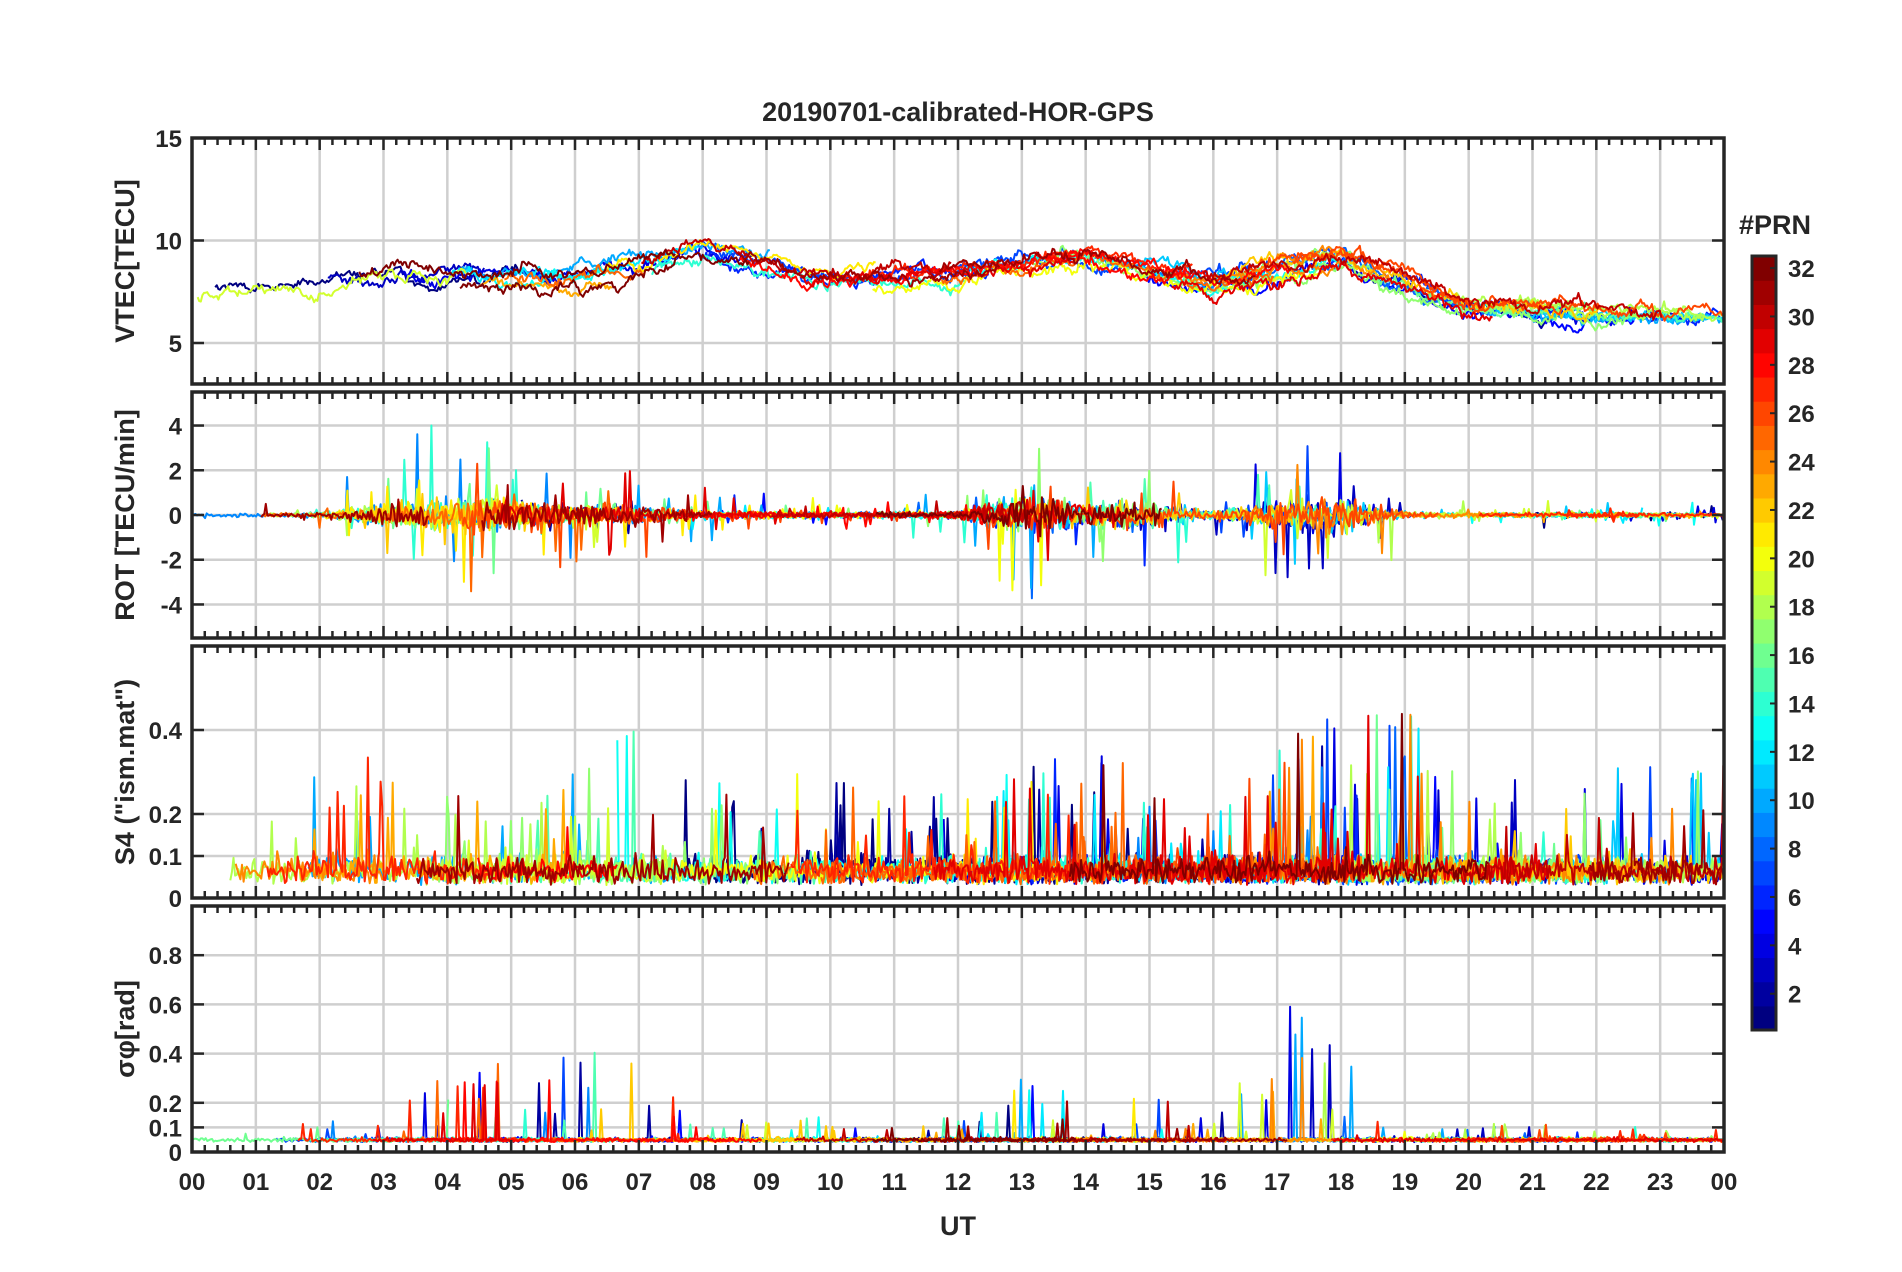  What do you see at coordinates (1801, 269) in the screenshot?
I see `colorbar-tick-label: 32` at bounding box center [1801, 269].